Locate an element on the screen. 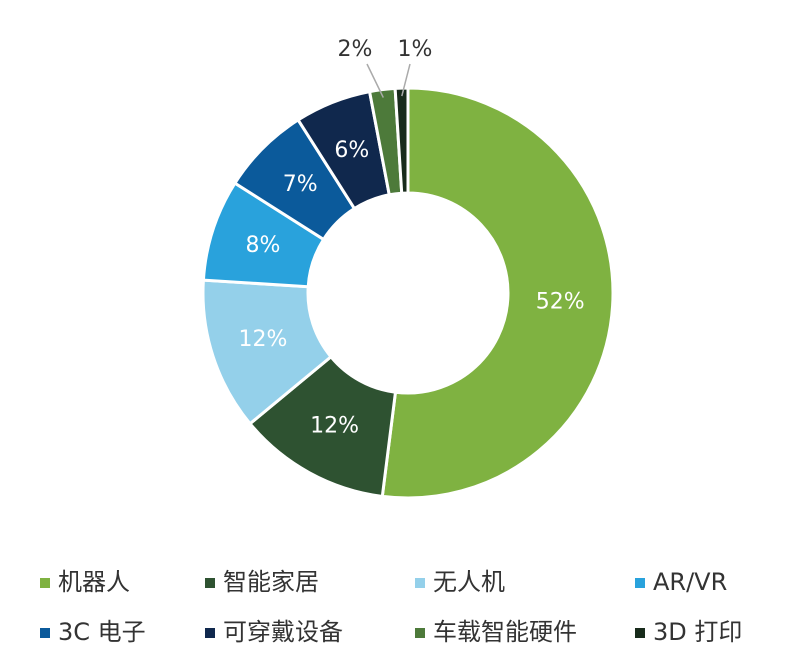  value-label: 8% is located at coordinates (263, 245).